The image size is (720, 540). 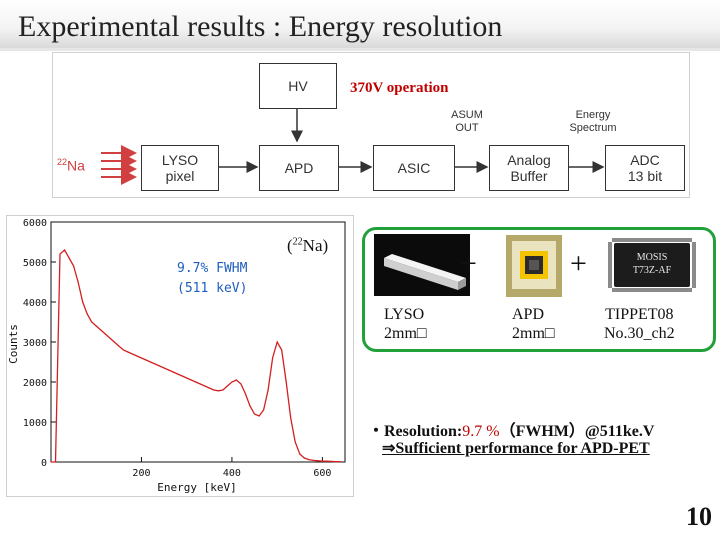 What do you see at coordinates (534, 266) in the screenshot?
I see `apd-chip-image` at bounding box center [534, 266].